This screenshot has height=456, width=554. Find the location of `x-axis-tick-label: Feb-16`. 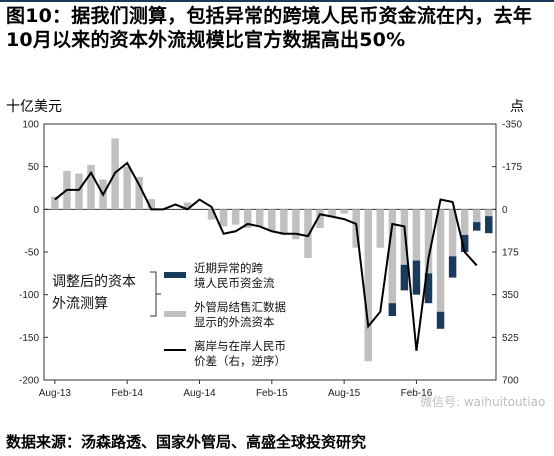

x-axis-tick-label: Feb-16 is located at coordinates (417, 393).